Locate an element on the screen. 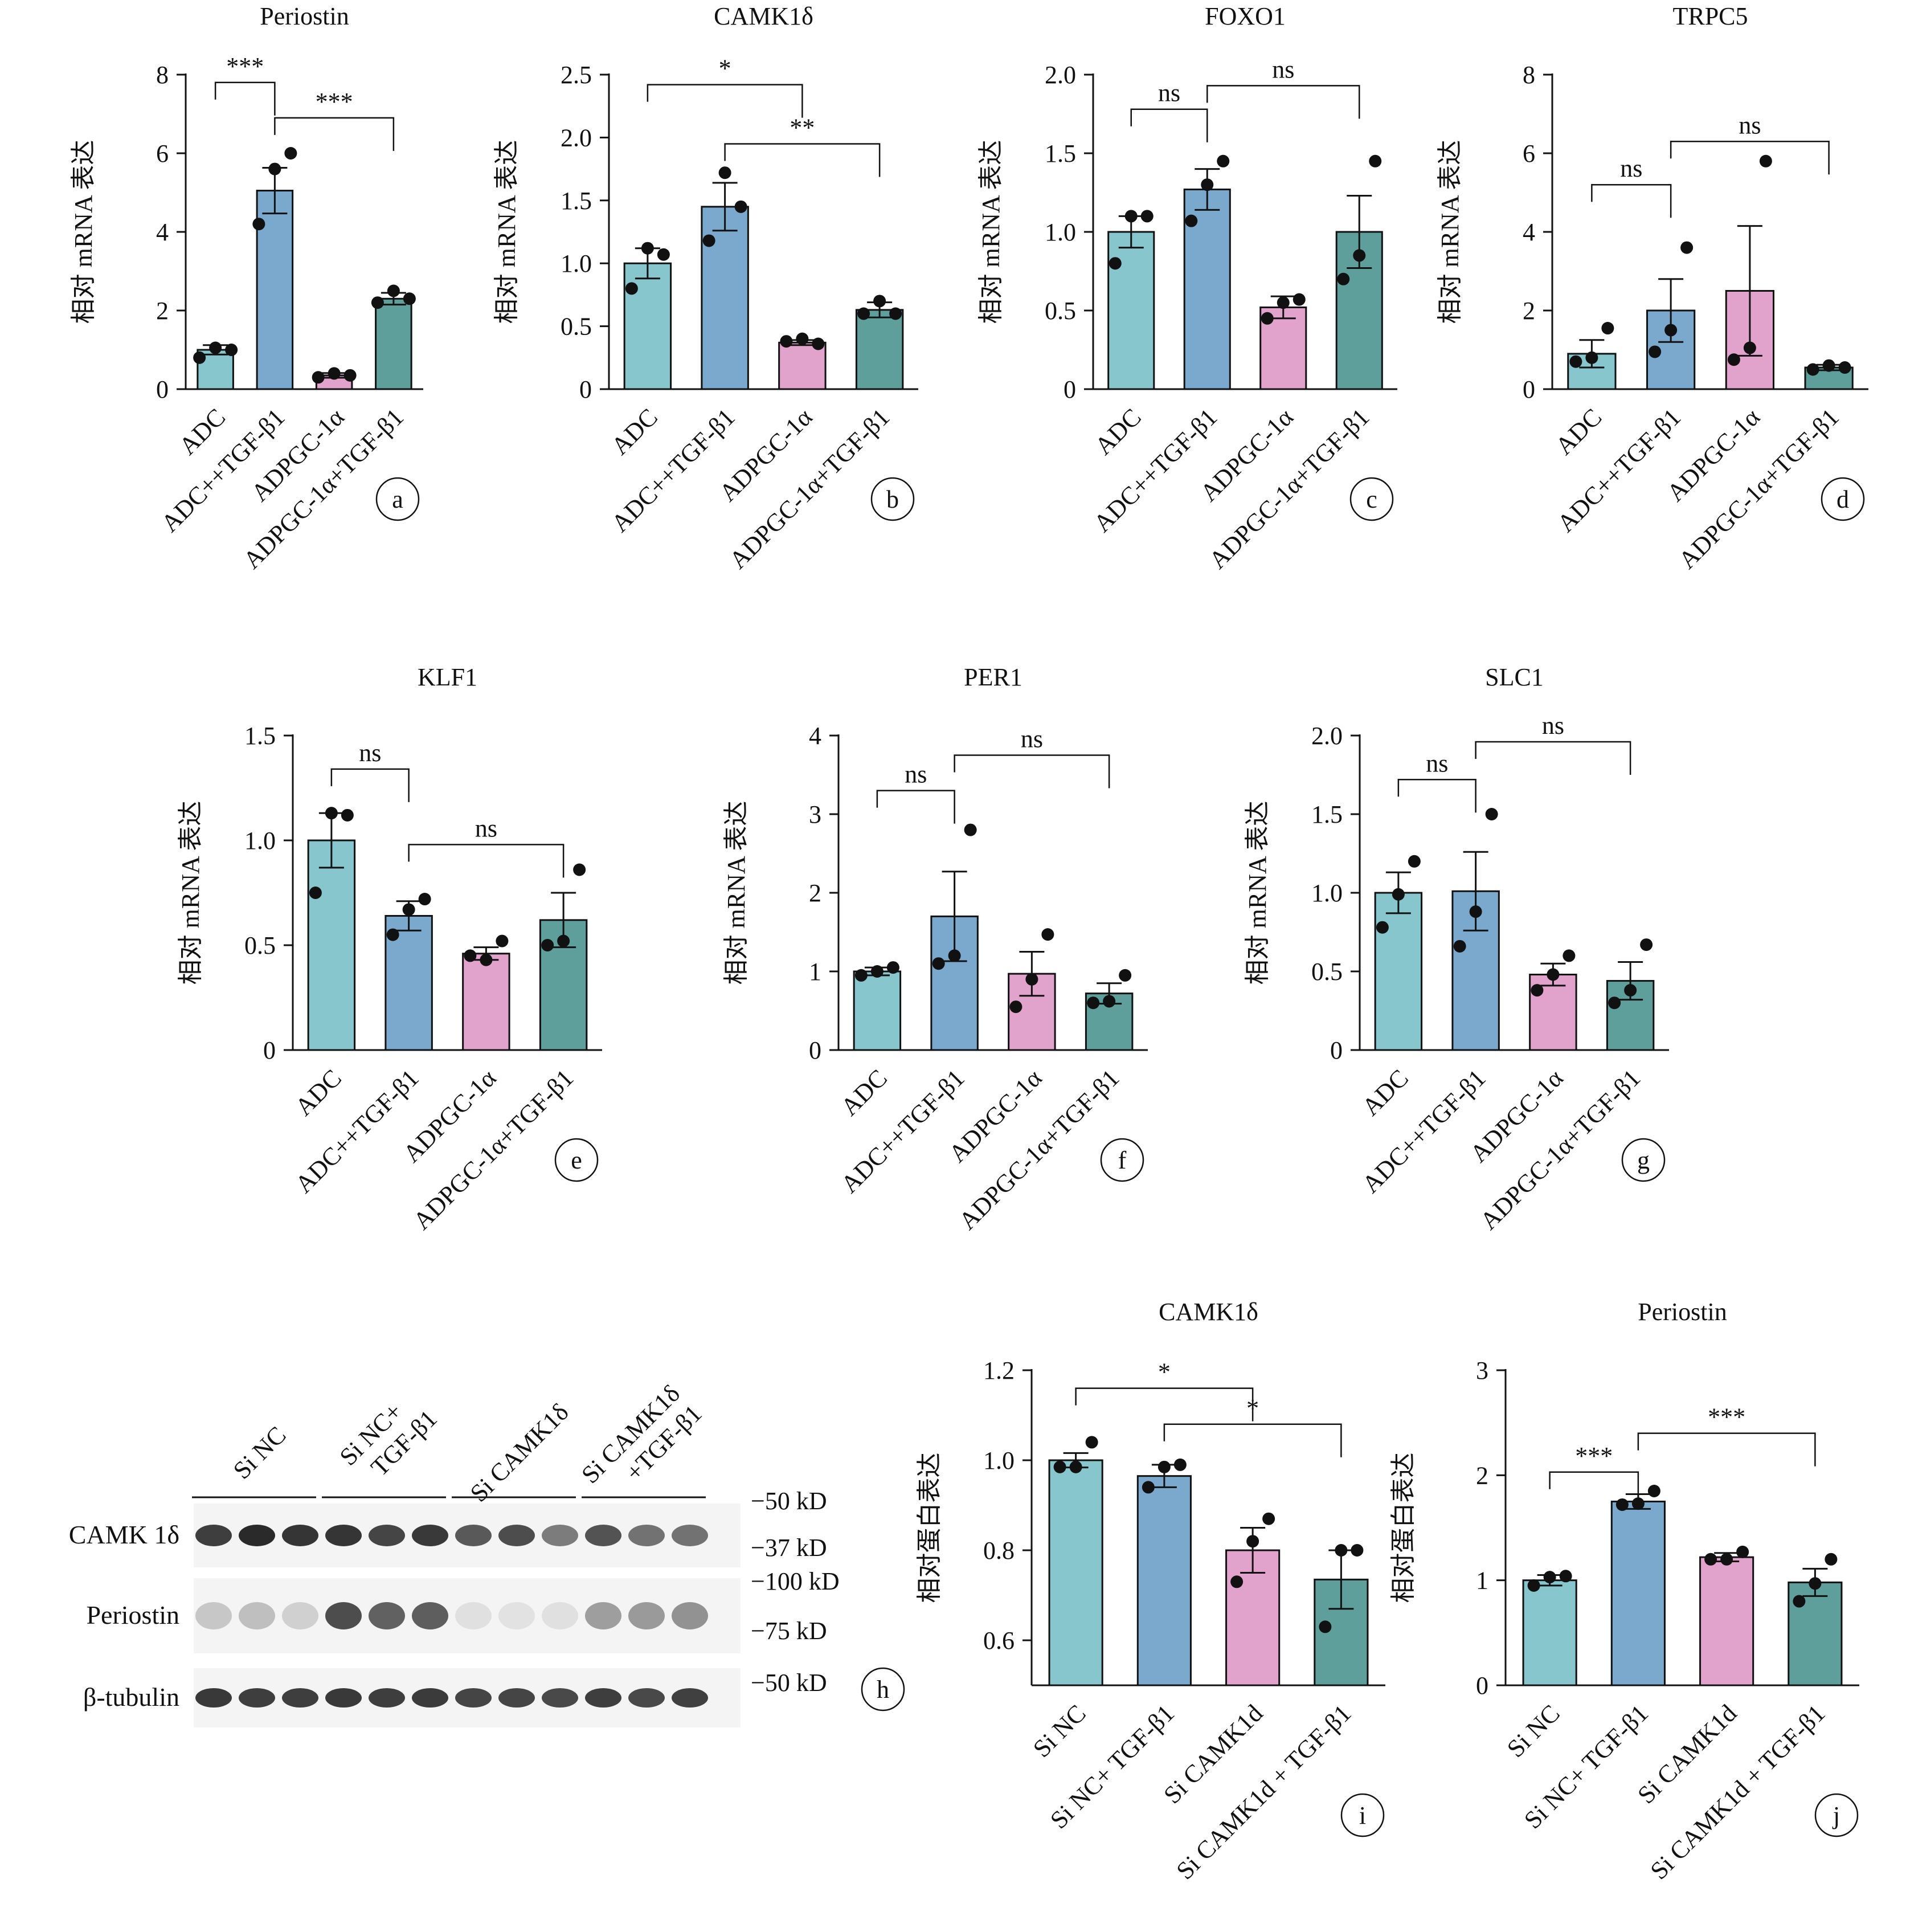  panel-letter: g is located at coordinates (1644, 1160).